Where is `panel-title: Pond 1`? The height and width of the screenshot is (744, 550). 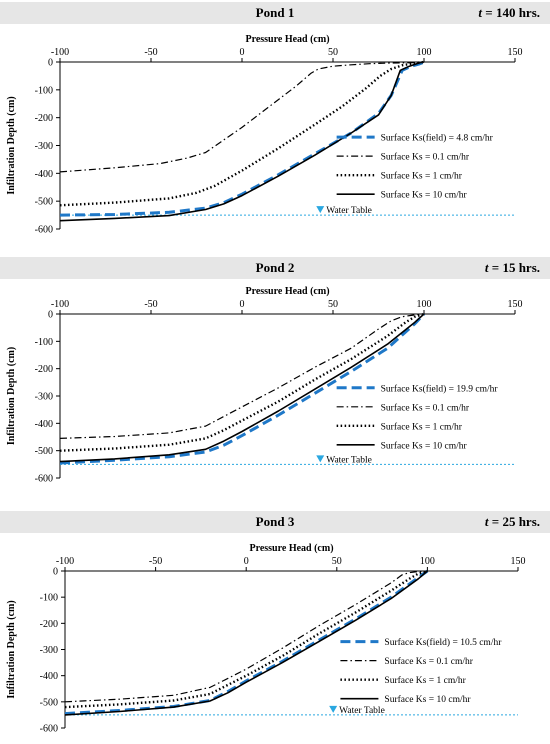 panel-title: Pond 1 is located at coordinates (275, 12).